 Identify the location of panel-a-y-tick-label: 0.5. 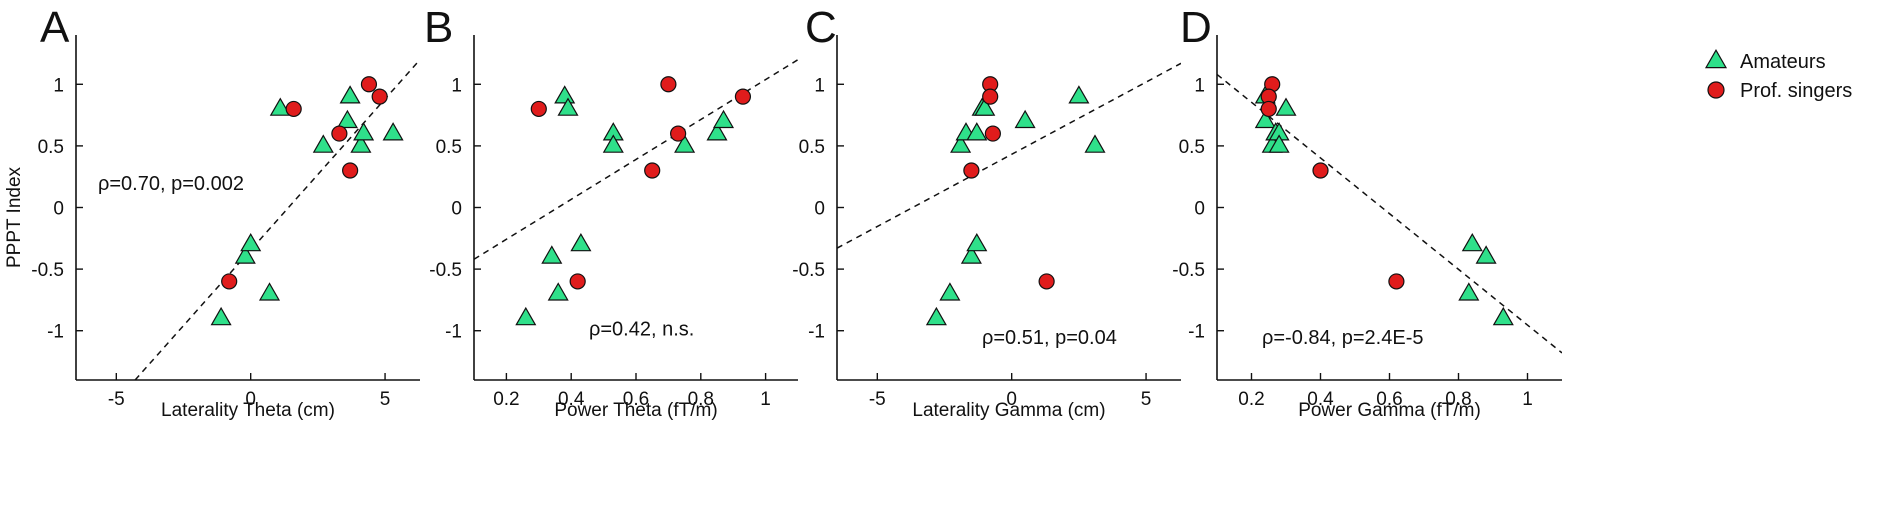
(51, 147).